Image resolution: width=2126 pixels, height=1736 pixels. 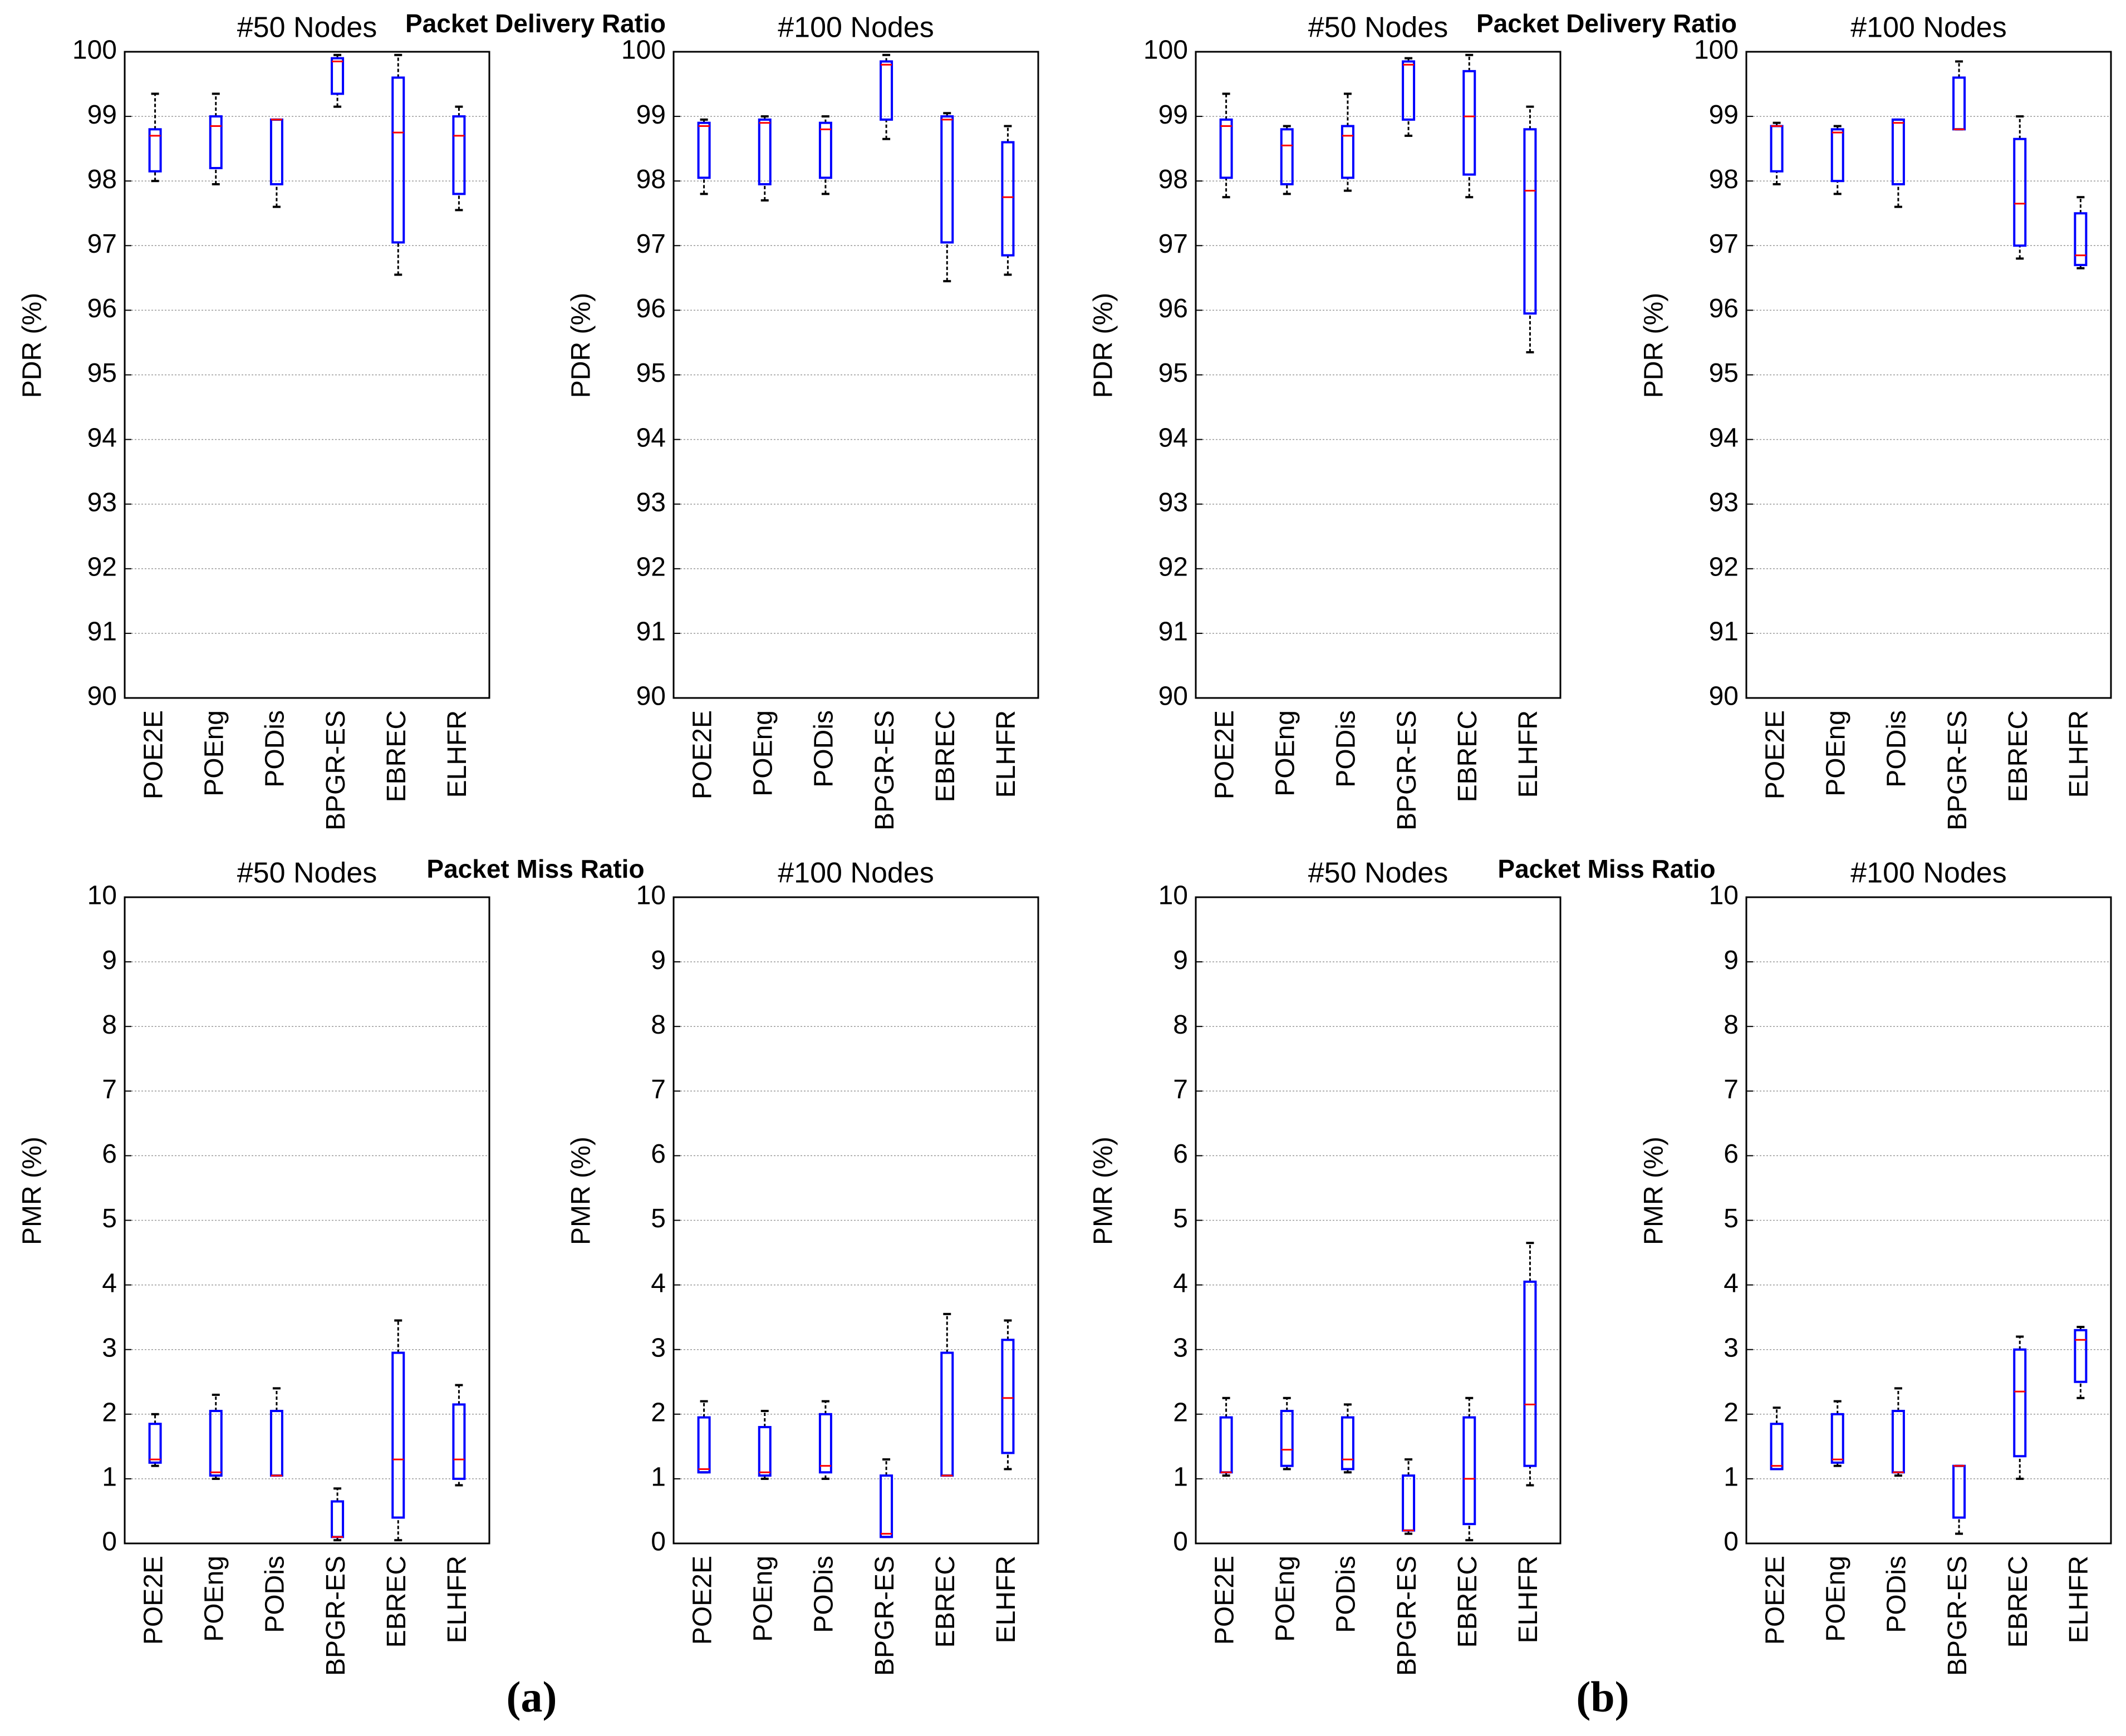 What do you see at coordinates (1173, 373) in the screenshot?
I see `y-tick-label: 95` at bounding box center [1173, 373].